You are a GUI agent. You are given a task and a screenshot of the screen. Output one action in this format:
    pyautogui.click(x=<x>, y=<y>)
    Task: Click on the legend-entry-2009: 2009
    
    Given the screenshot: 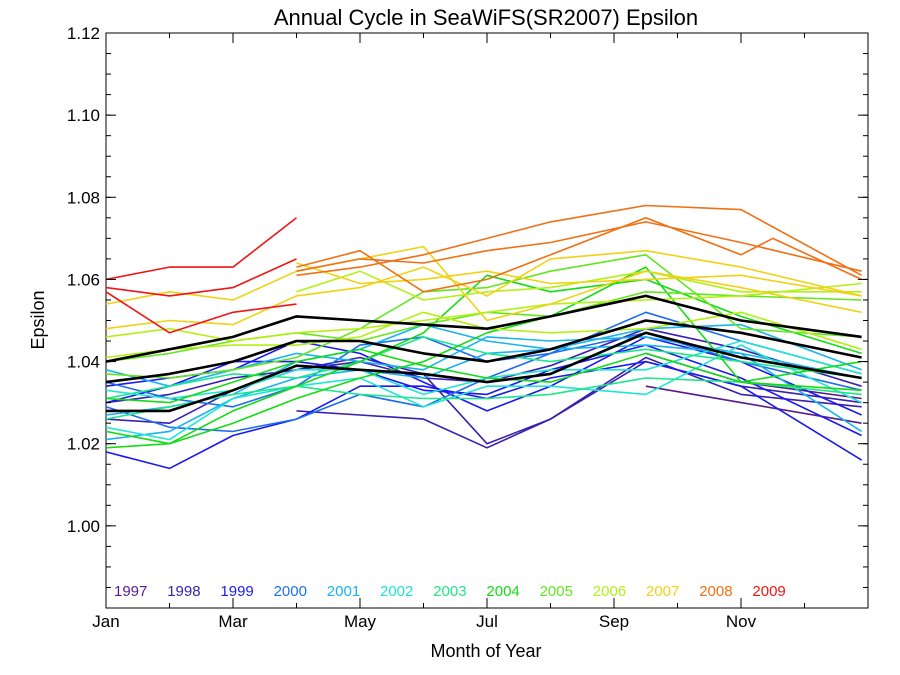 What is the action you would take?
    pyautogui.click(x=768, y=591)
    